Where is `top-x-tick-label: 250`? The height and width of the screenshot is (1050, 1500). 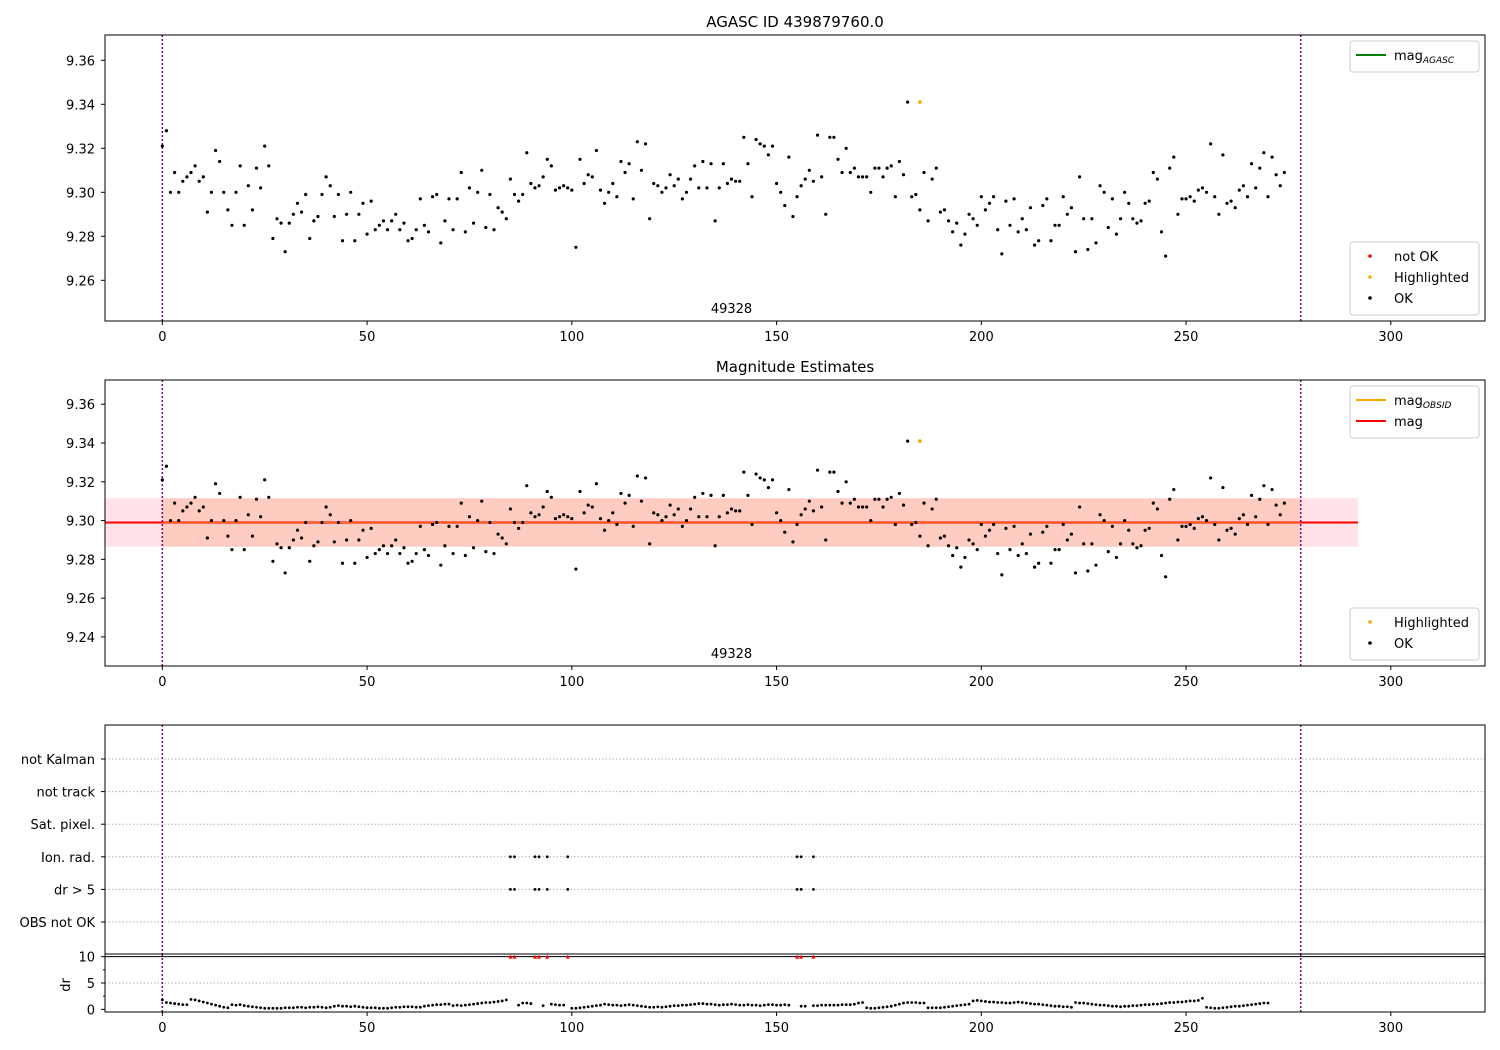 top-x-tick-label: 250 is located at coordinates (1186, 337).